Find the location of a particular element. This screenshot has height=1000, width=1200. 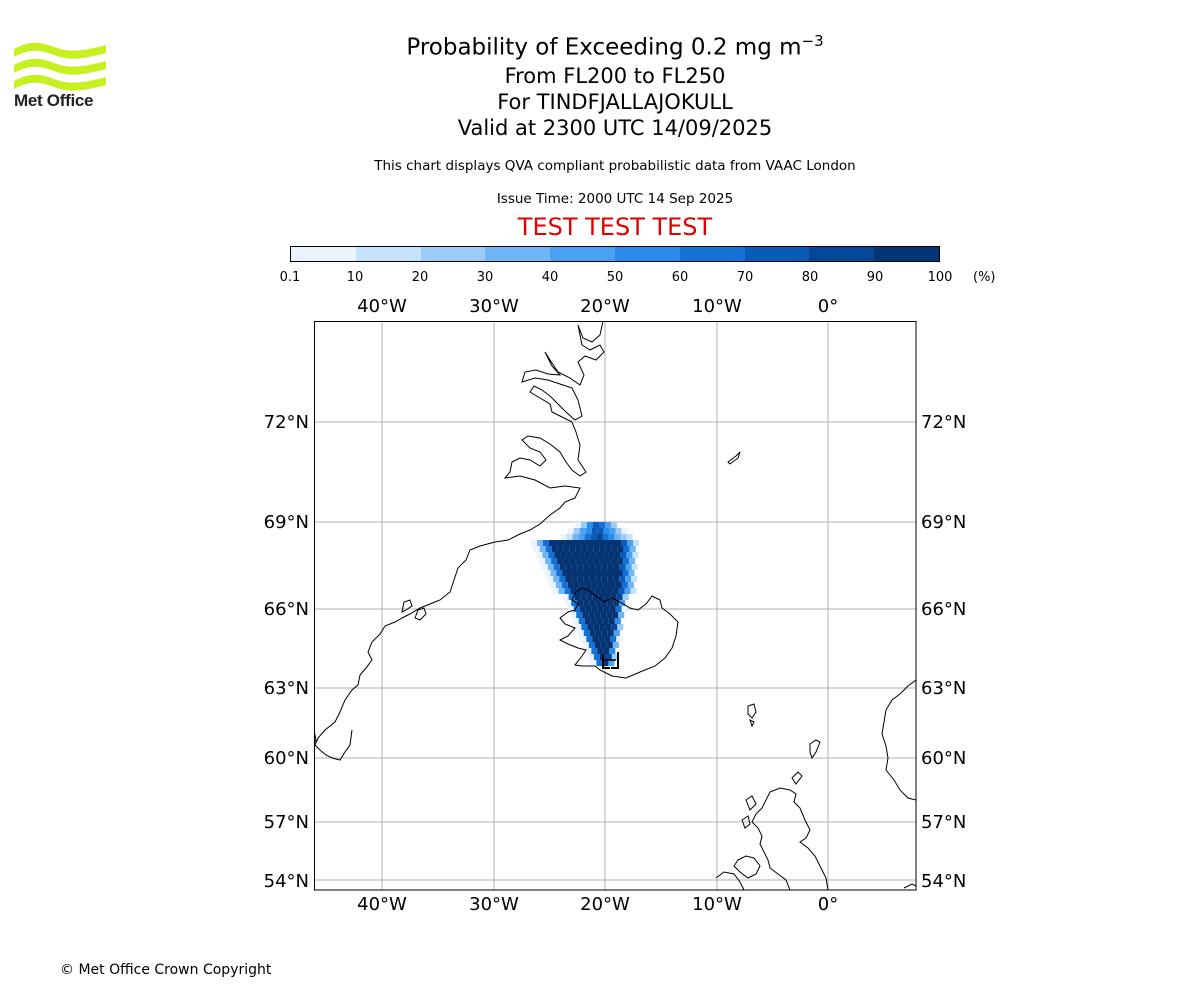

lat-label-right: 72°N is located at coordinates (943, 422).